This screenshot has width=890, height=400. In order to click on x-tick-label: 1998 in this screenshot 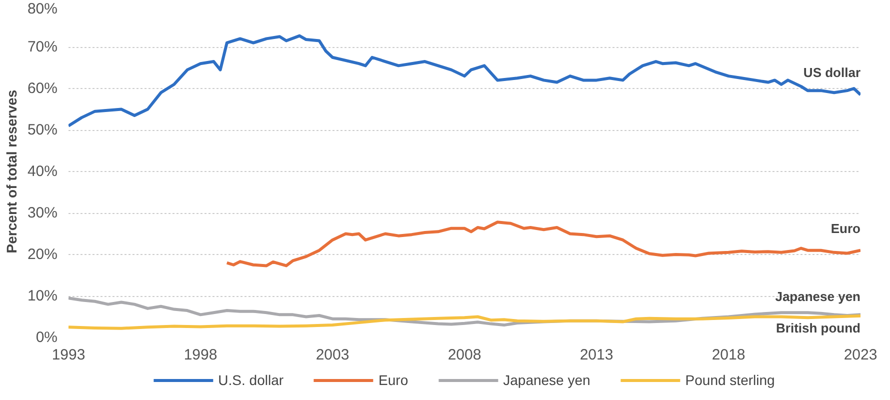, I will do `click(201, 355)`.